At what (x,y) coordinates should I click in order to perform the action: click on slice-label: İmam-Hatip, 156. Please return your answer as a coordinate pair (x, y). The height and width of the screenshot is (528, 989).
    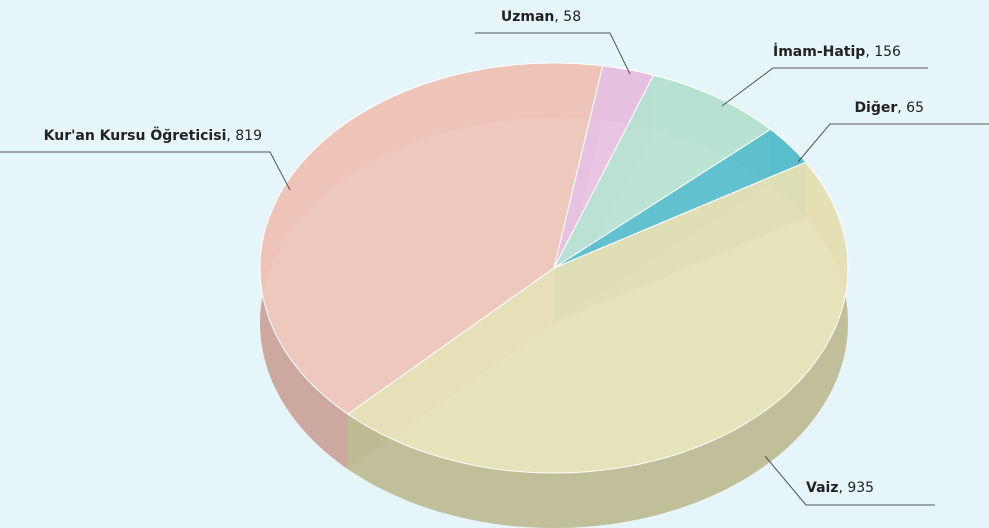
    Looking at the image, I should click on (837, 51).